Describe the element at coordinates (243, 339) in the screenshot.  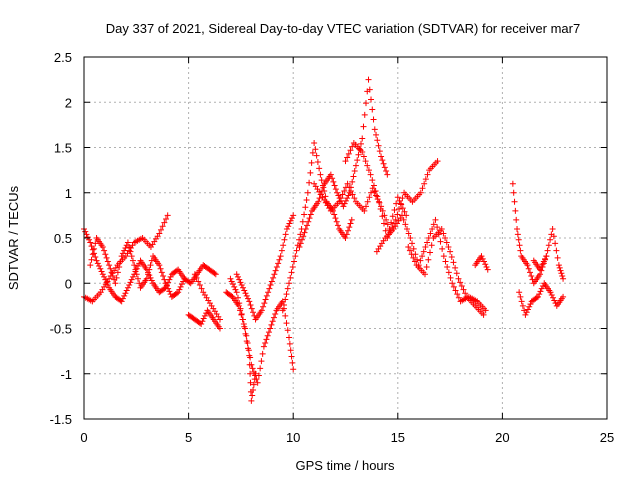
I see `series-arc-g` at that location.